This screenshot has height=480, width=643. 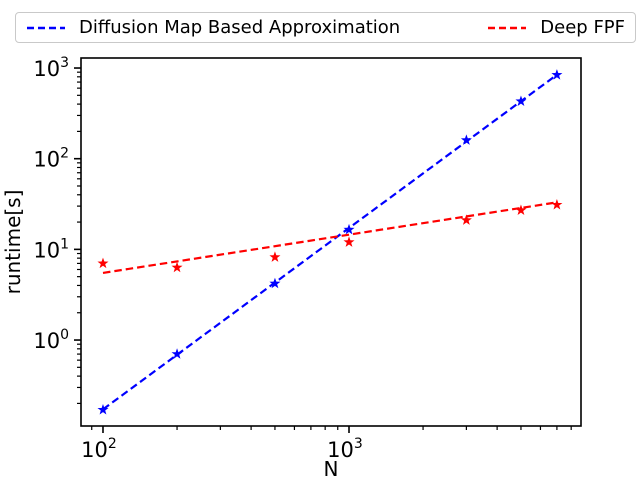 I want to click on legend-entry-diffusion-map: Diffusion Map Based Approximation, so click(x=213, y=27).